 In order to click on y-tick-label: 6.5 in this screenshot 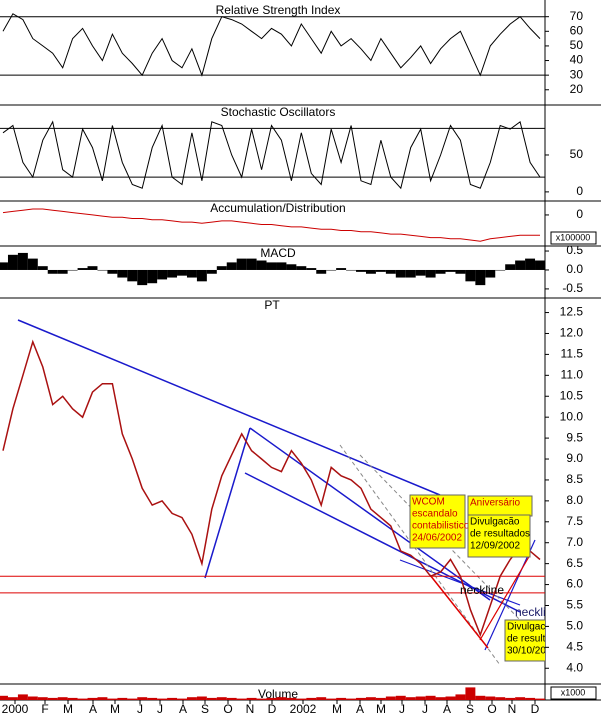, I will do `click(574, 563)`.